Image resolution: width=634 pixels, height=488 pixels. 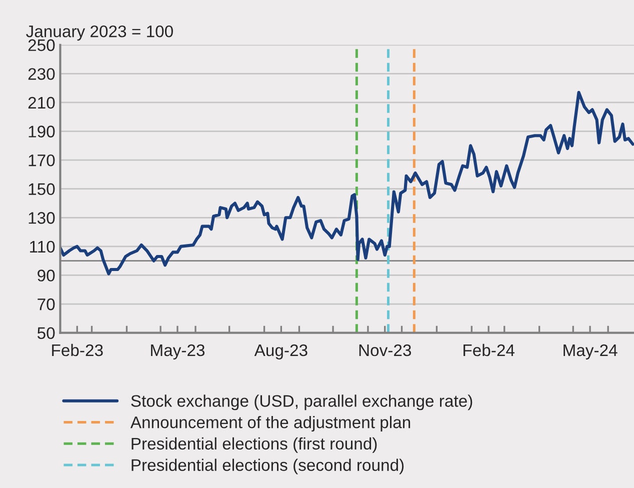 What do you see at coordinates (270, 424) in the screenshot?
I see `legend-label: Announcement of the adjustment plan` at bounding box center [270, 424].